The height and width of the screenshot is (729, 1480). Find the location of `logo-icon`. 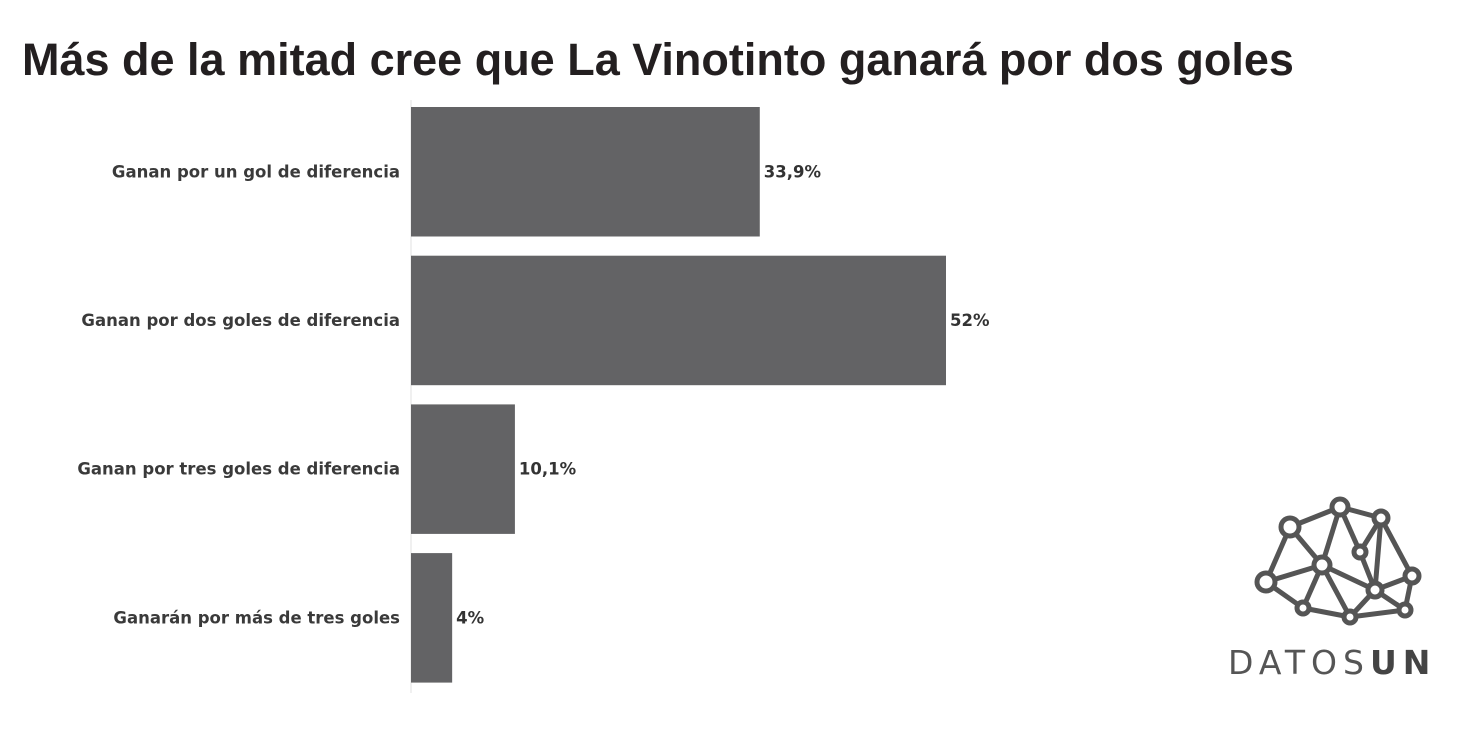

logo-icon is located at coordinates (1338, 561).